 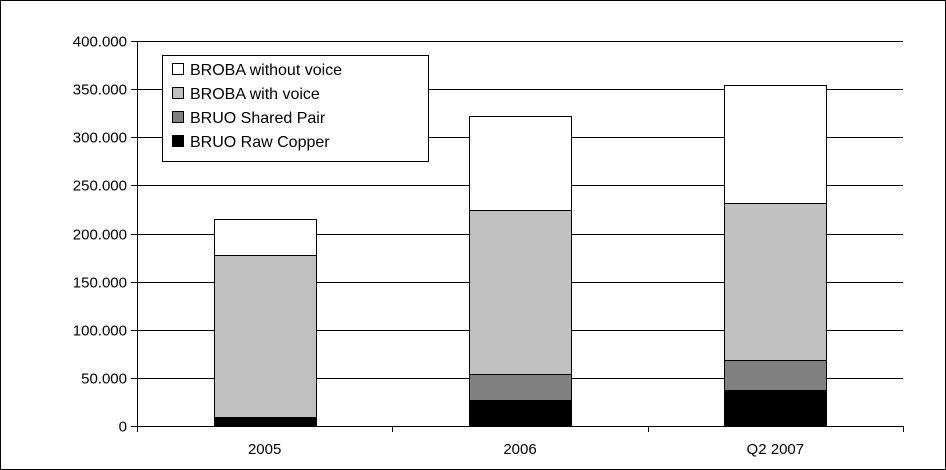 What do you see at coordinates (100, 331) in the screenshot?
I see `y-tick-label: 100.000` at bounding box center [100, 331].